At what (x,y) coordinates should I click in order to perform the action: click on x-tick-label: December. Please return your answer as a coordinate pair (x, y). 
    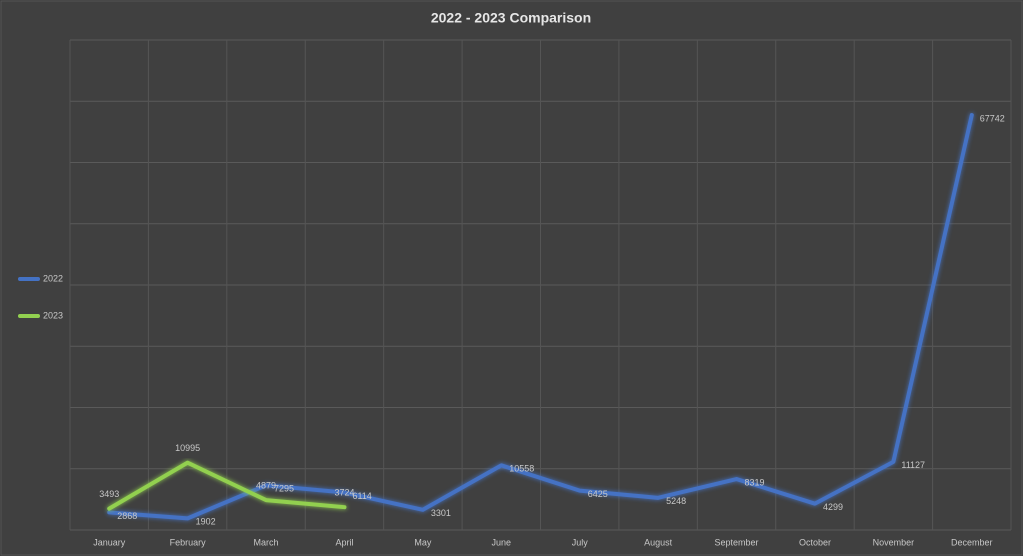
    Looking at the image, I should click on (972, 542).